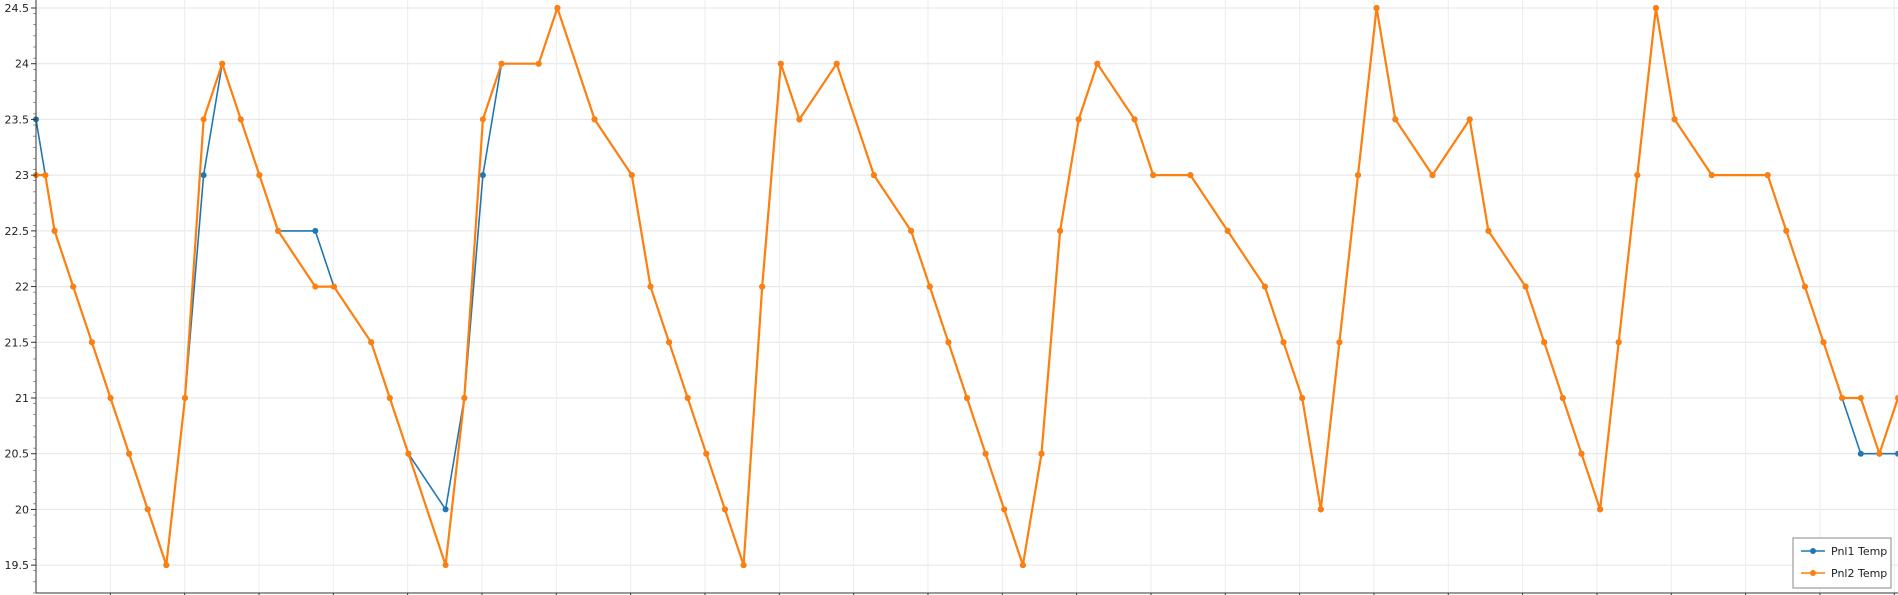 The height and width of the screenshot is (595, 1898). Describe the element at coordinates (17, 119) in the screenshot. I see `y-tick-label: 23.5` at that location.